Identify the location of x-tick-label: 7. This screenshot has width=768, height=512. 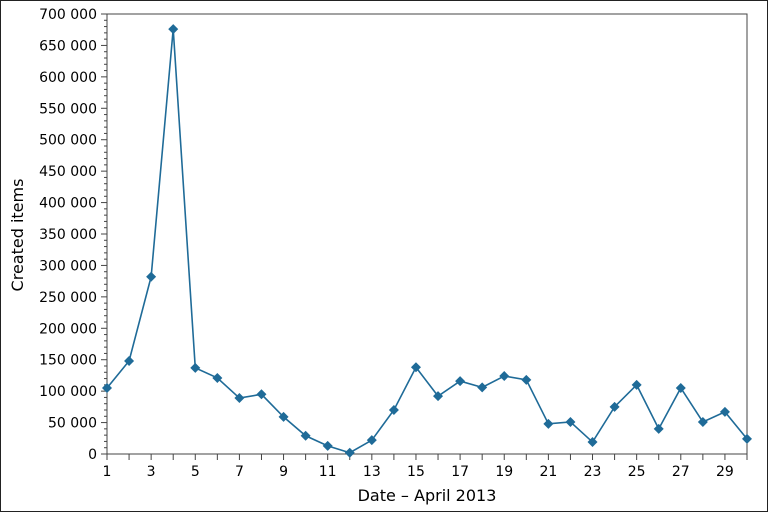
(239, 472).